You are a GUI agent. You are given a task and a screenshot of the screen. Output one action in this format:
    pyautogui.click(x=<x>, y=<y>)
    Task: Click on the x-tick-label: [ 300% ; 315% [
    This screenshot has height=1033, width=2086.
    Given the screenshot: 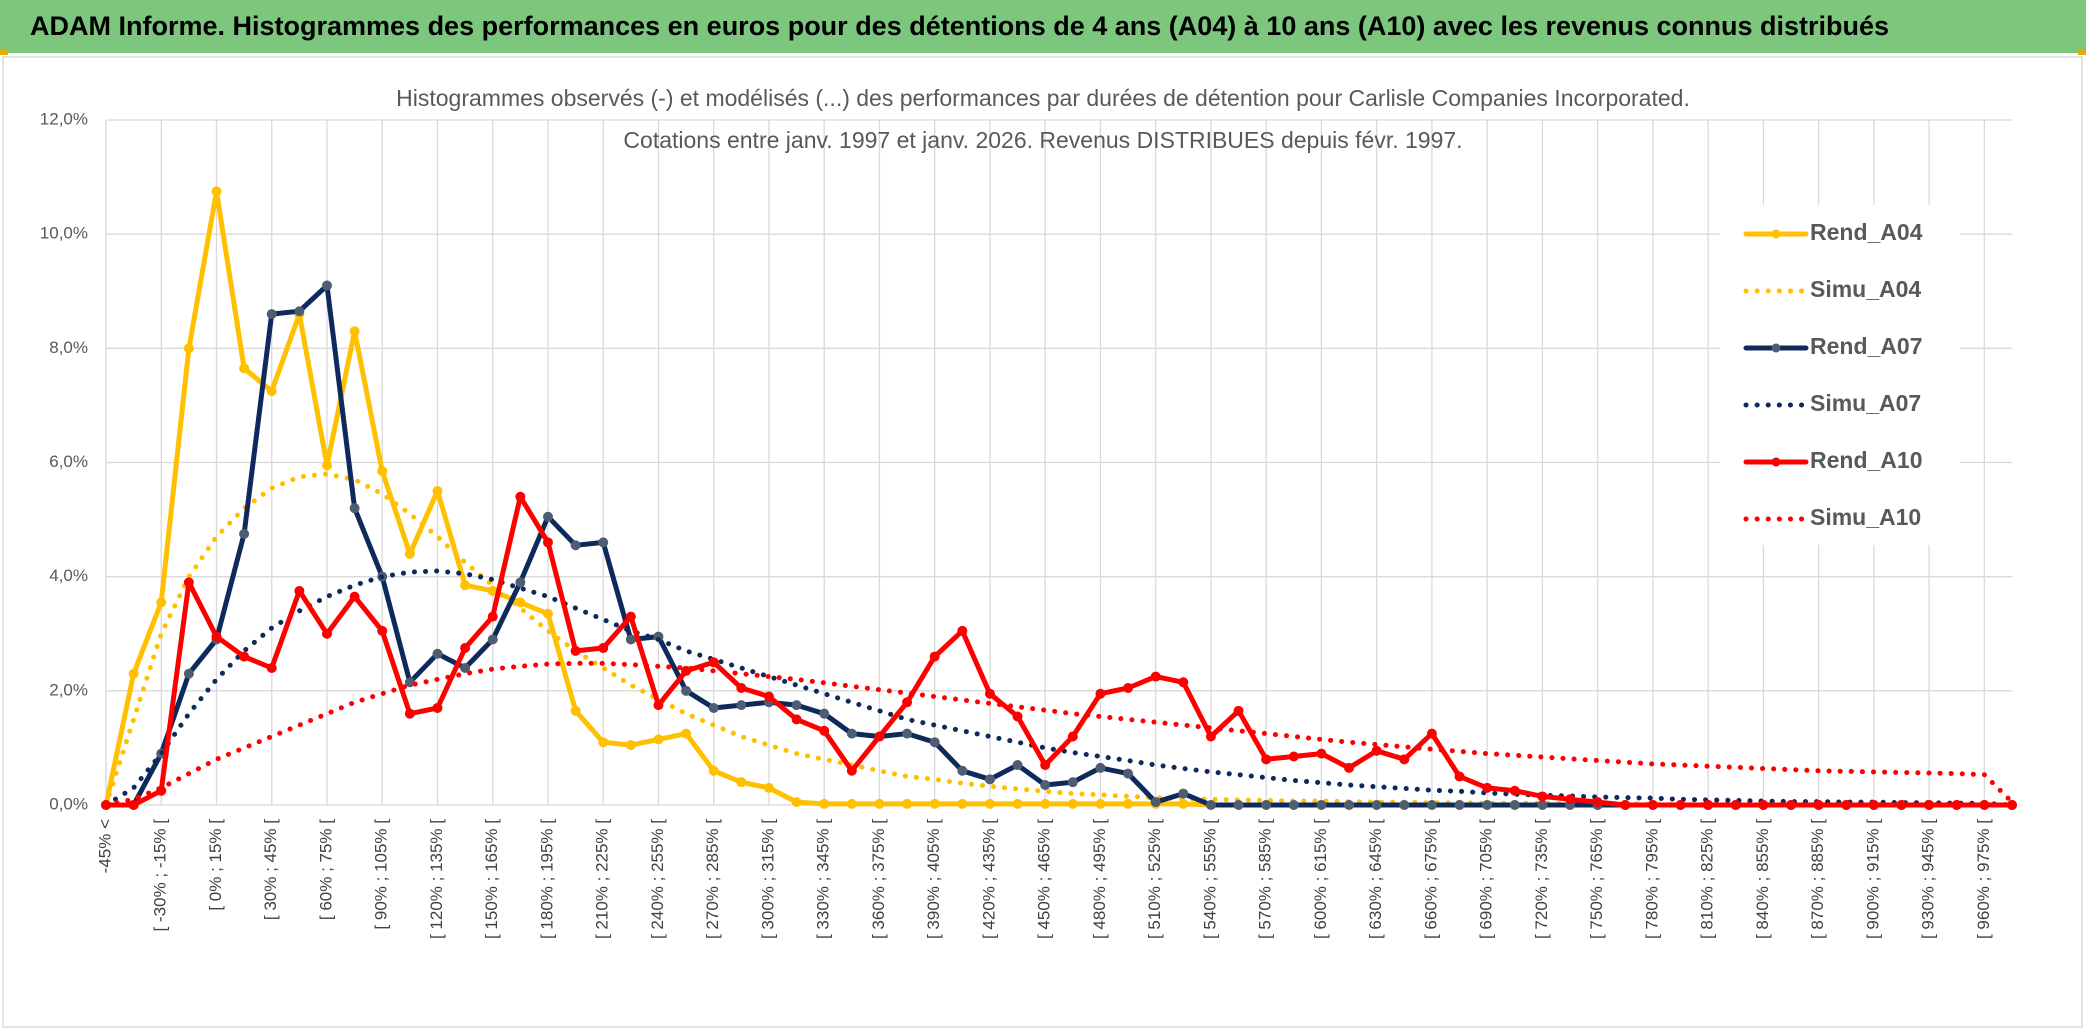 What is the action you would take?
    pyautogui.click(x=767, y=879)
    